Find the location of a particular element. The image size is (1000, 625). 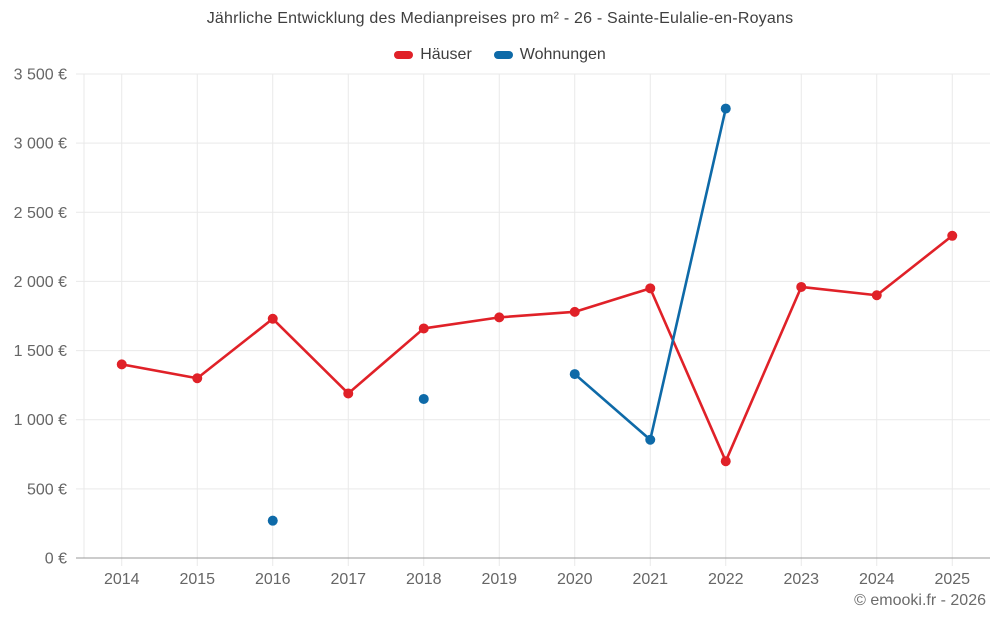

svg-text: 2 500 € is located at coordinates (40, 213).